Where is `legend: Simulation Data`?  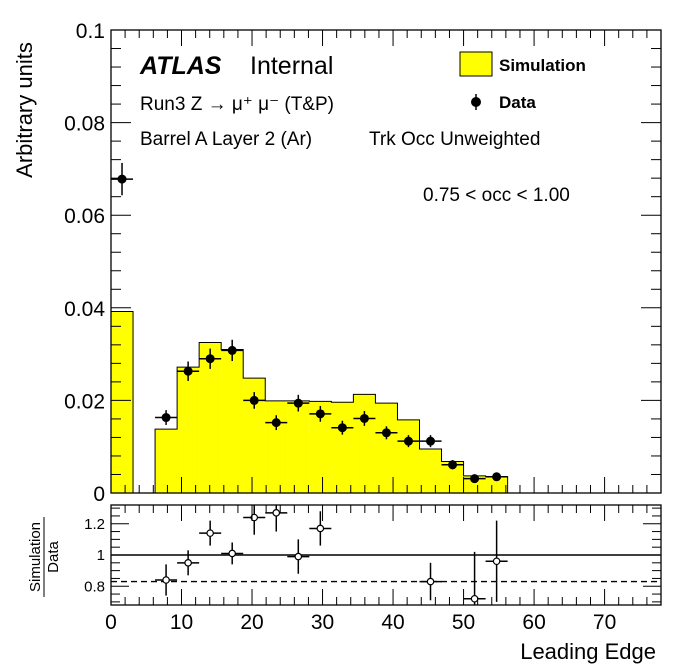 legend: Simulation Data is located at coordinates (522, 81).